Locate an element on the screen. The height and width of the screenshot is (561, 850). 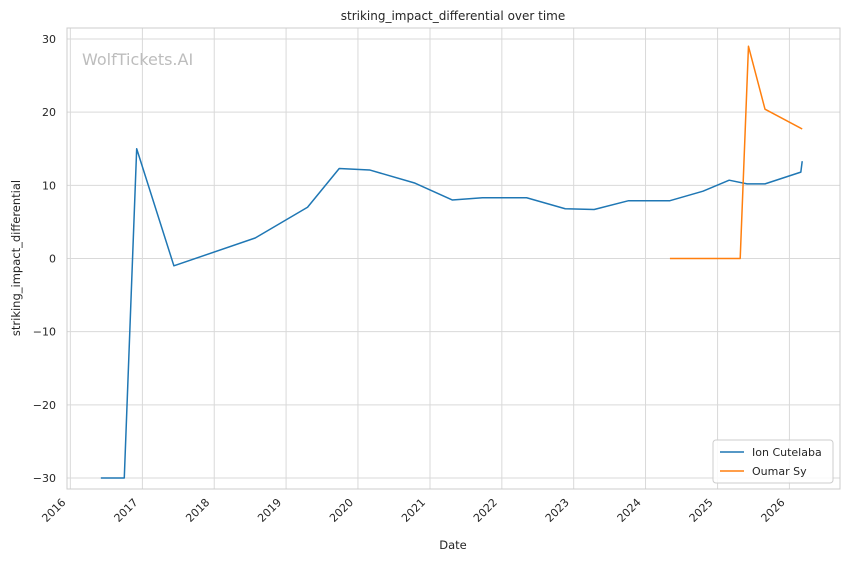
y-tick-label: 30 is located at coordinates (49, 39).